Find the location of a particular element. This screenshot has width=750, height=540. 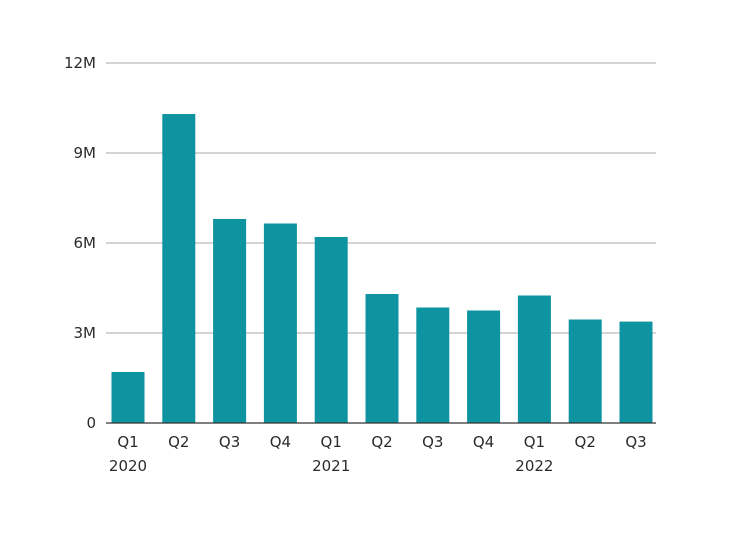

x-year-label: 2020 is located at coordinates (128, 466).